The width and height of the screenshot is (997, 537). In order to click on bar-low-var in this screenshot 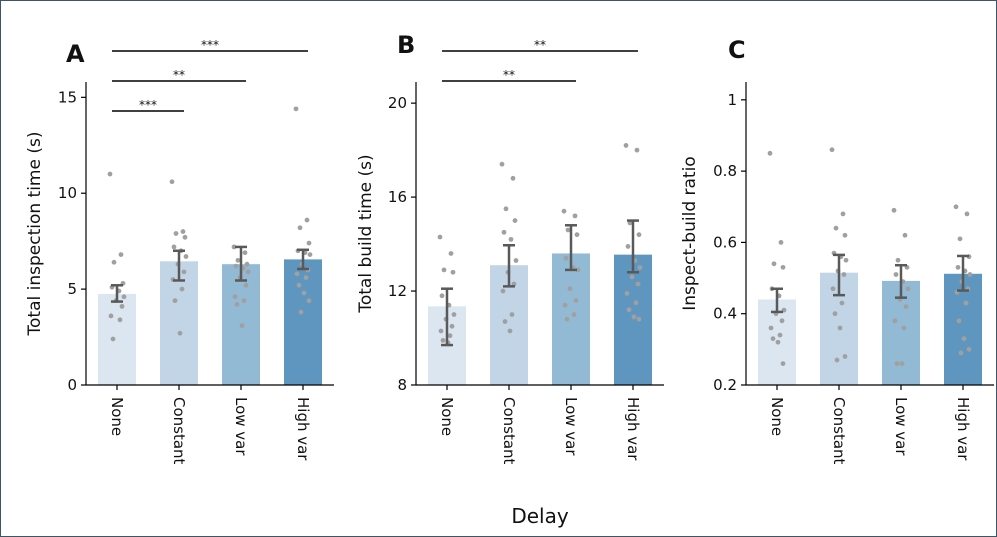, I will do `click(571, 319)`.